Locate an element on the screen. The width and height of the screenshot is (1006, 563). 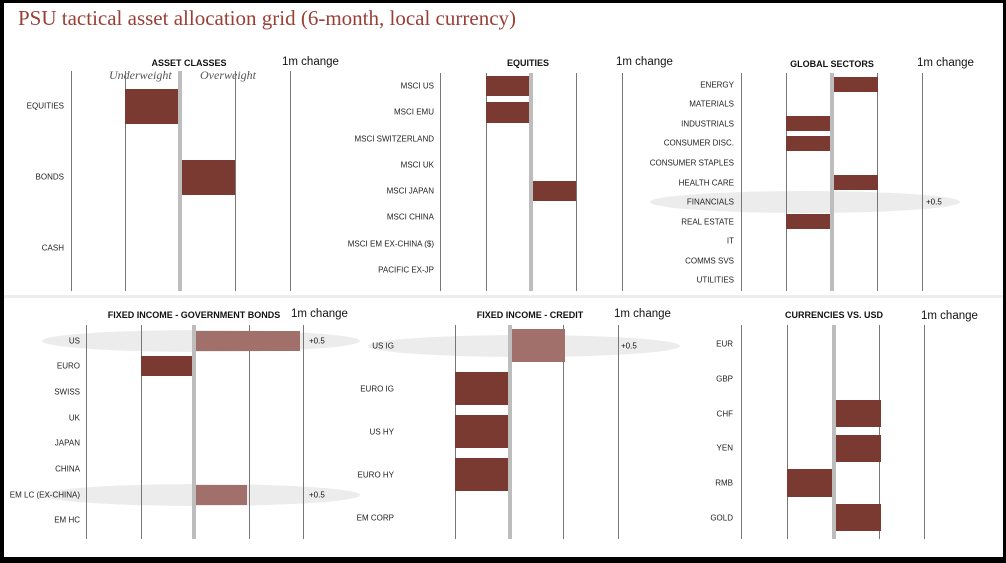
panel-1-row-label: BONDS is located at coordinates (49, 177).